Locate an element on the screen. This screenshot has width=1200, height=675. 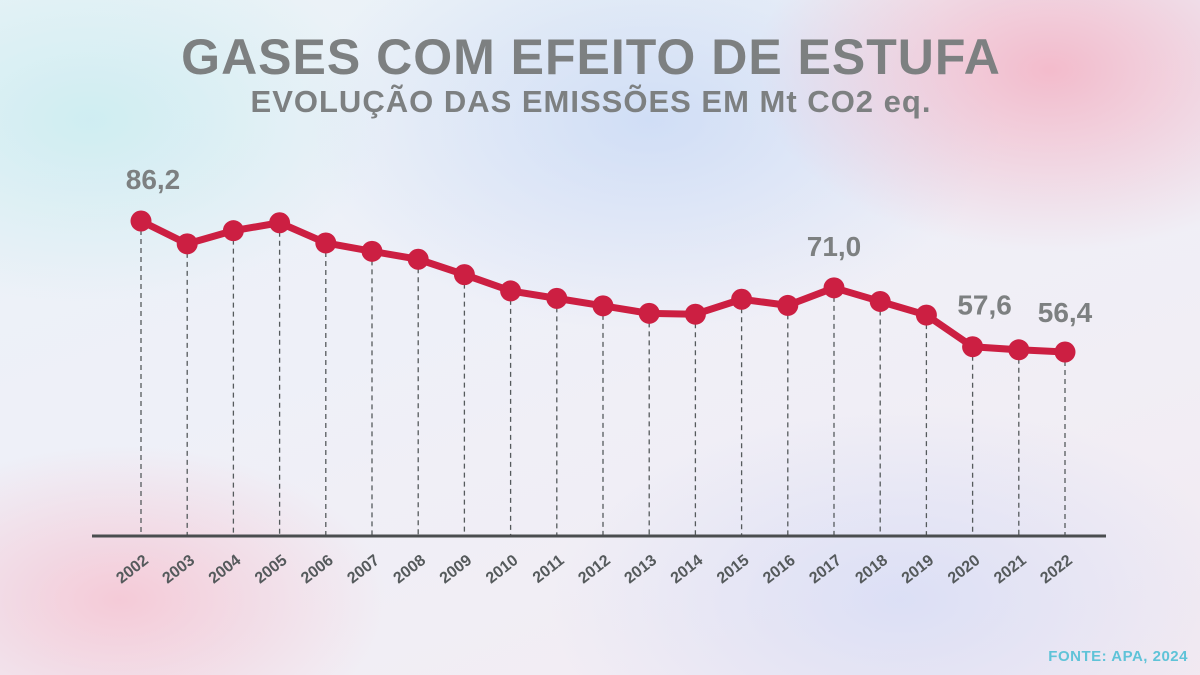
x-tick-label: 2018 is located at coordinates (872, 569).